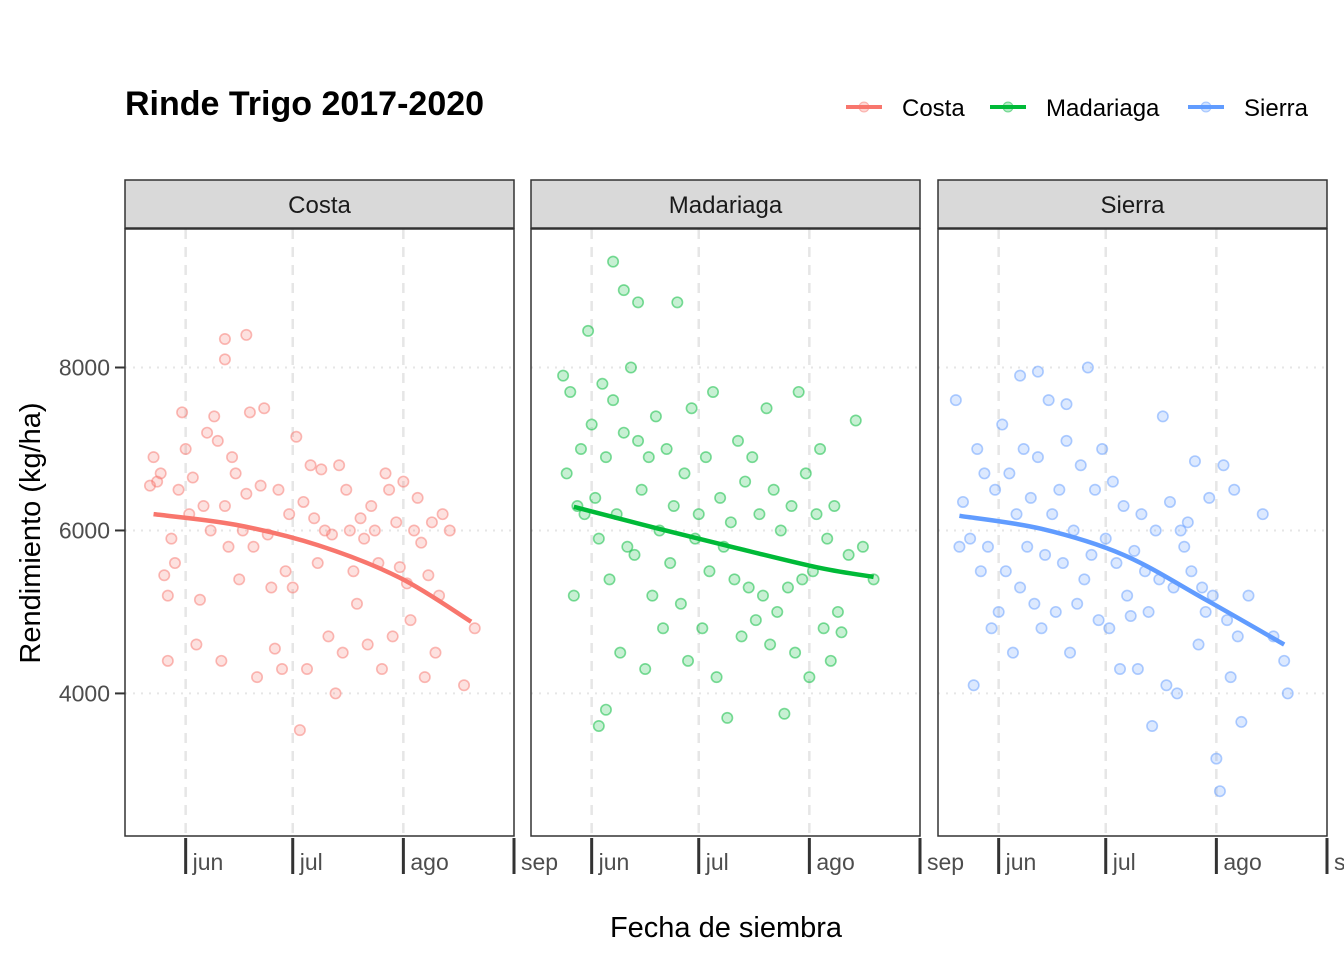  I want to click on y-axis-label: Rendimiento (kg/ha), so click(31, 532).